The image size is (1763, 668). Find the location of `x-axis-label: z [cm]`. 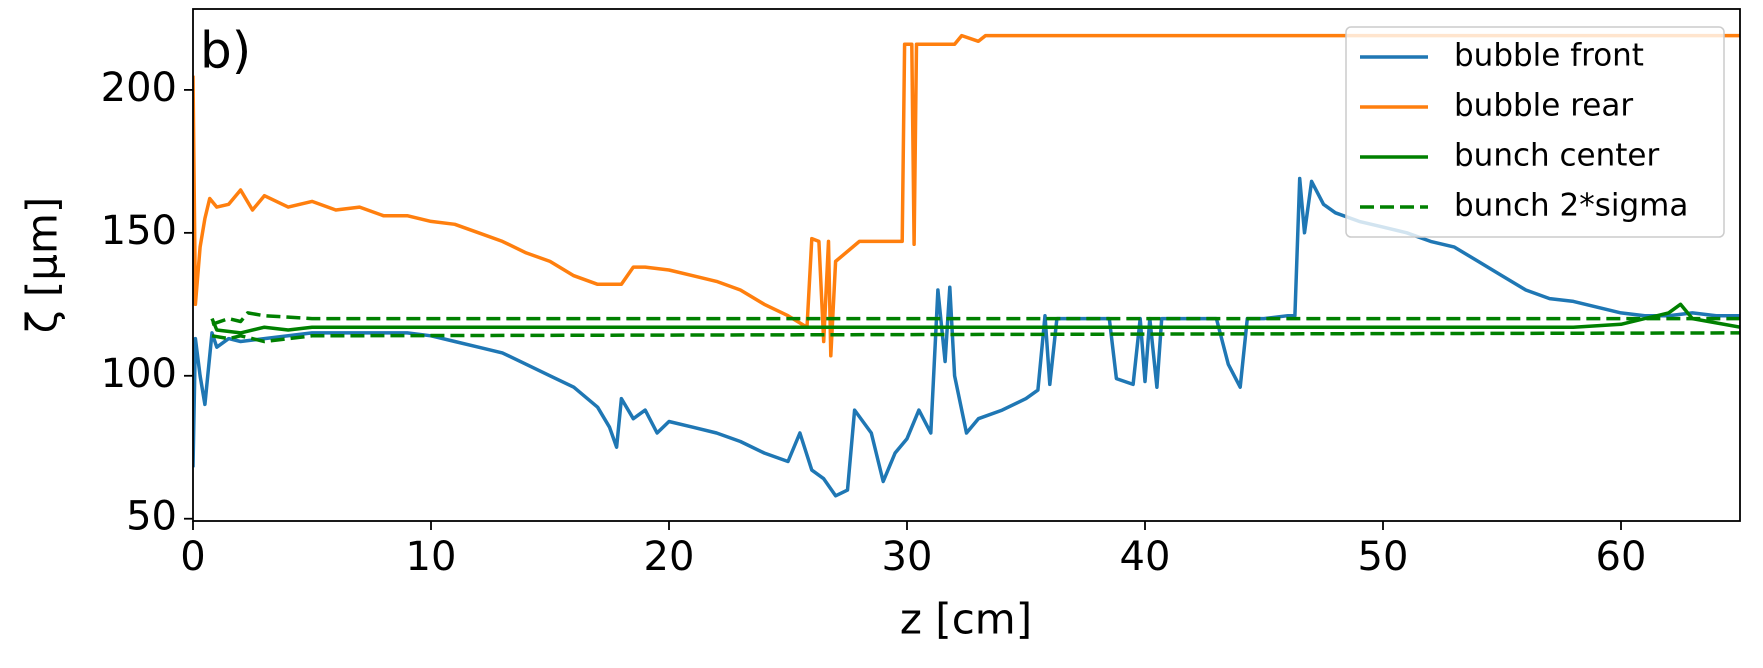

x-axis-label: z [cm] is located at coordinates (966, 619).